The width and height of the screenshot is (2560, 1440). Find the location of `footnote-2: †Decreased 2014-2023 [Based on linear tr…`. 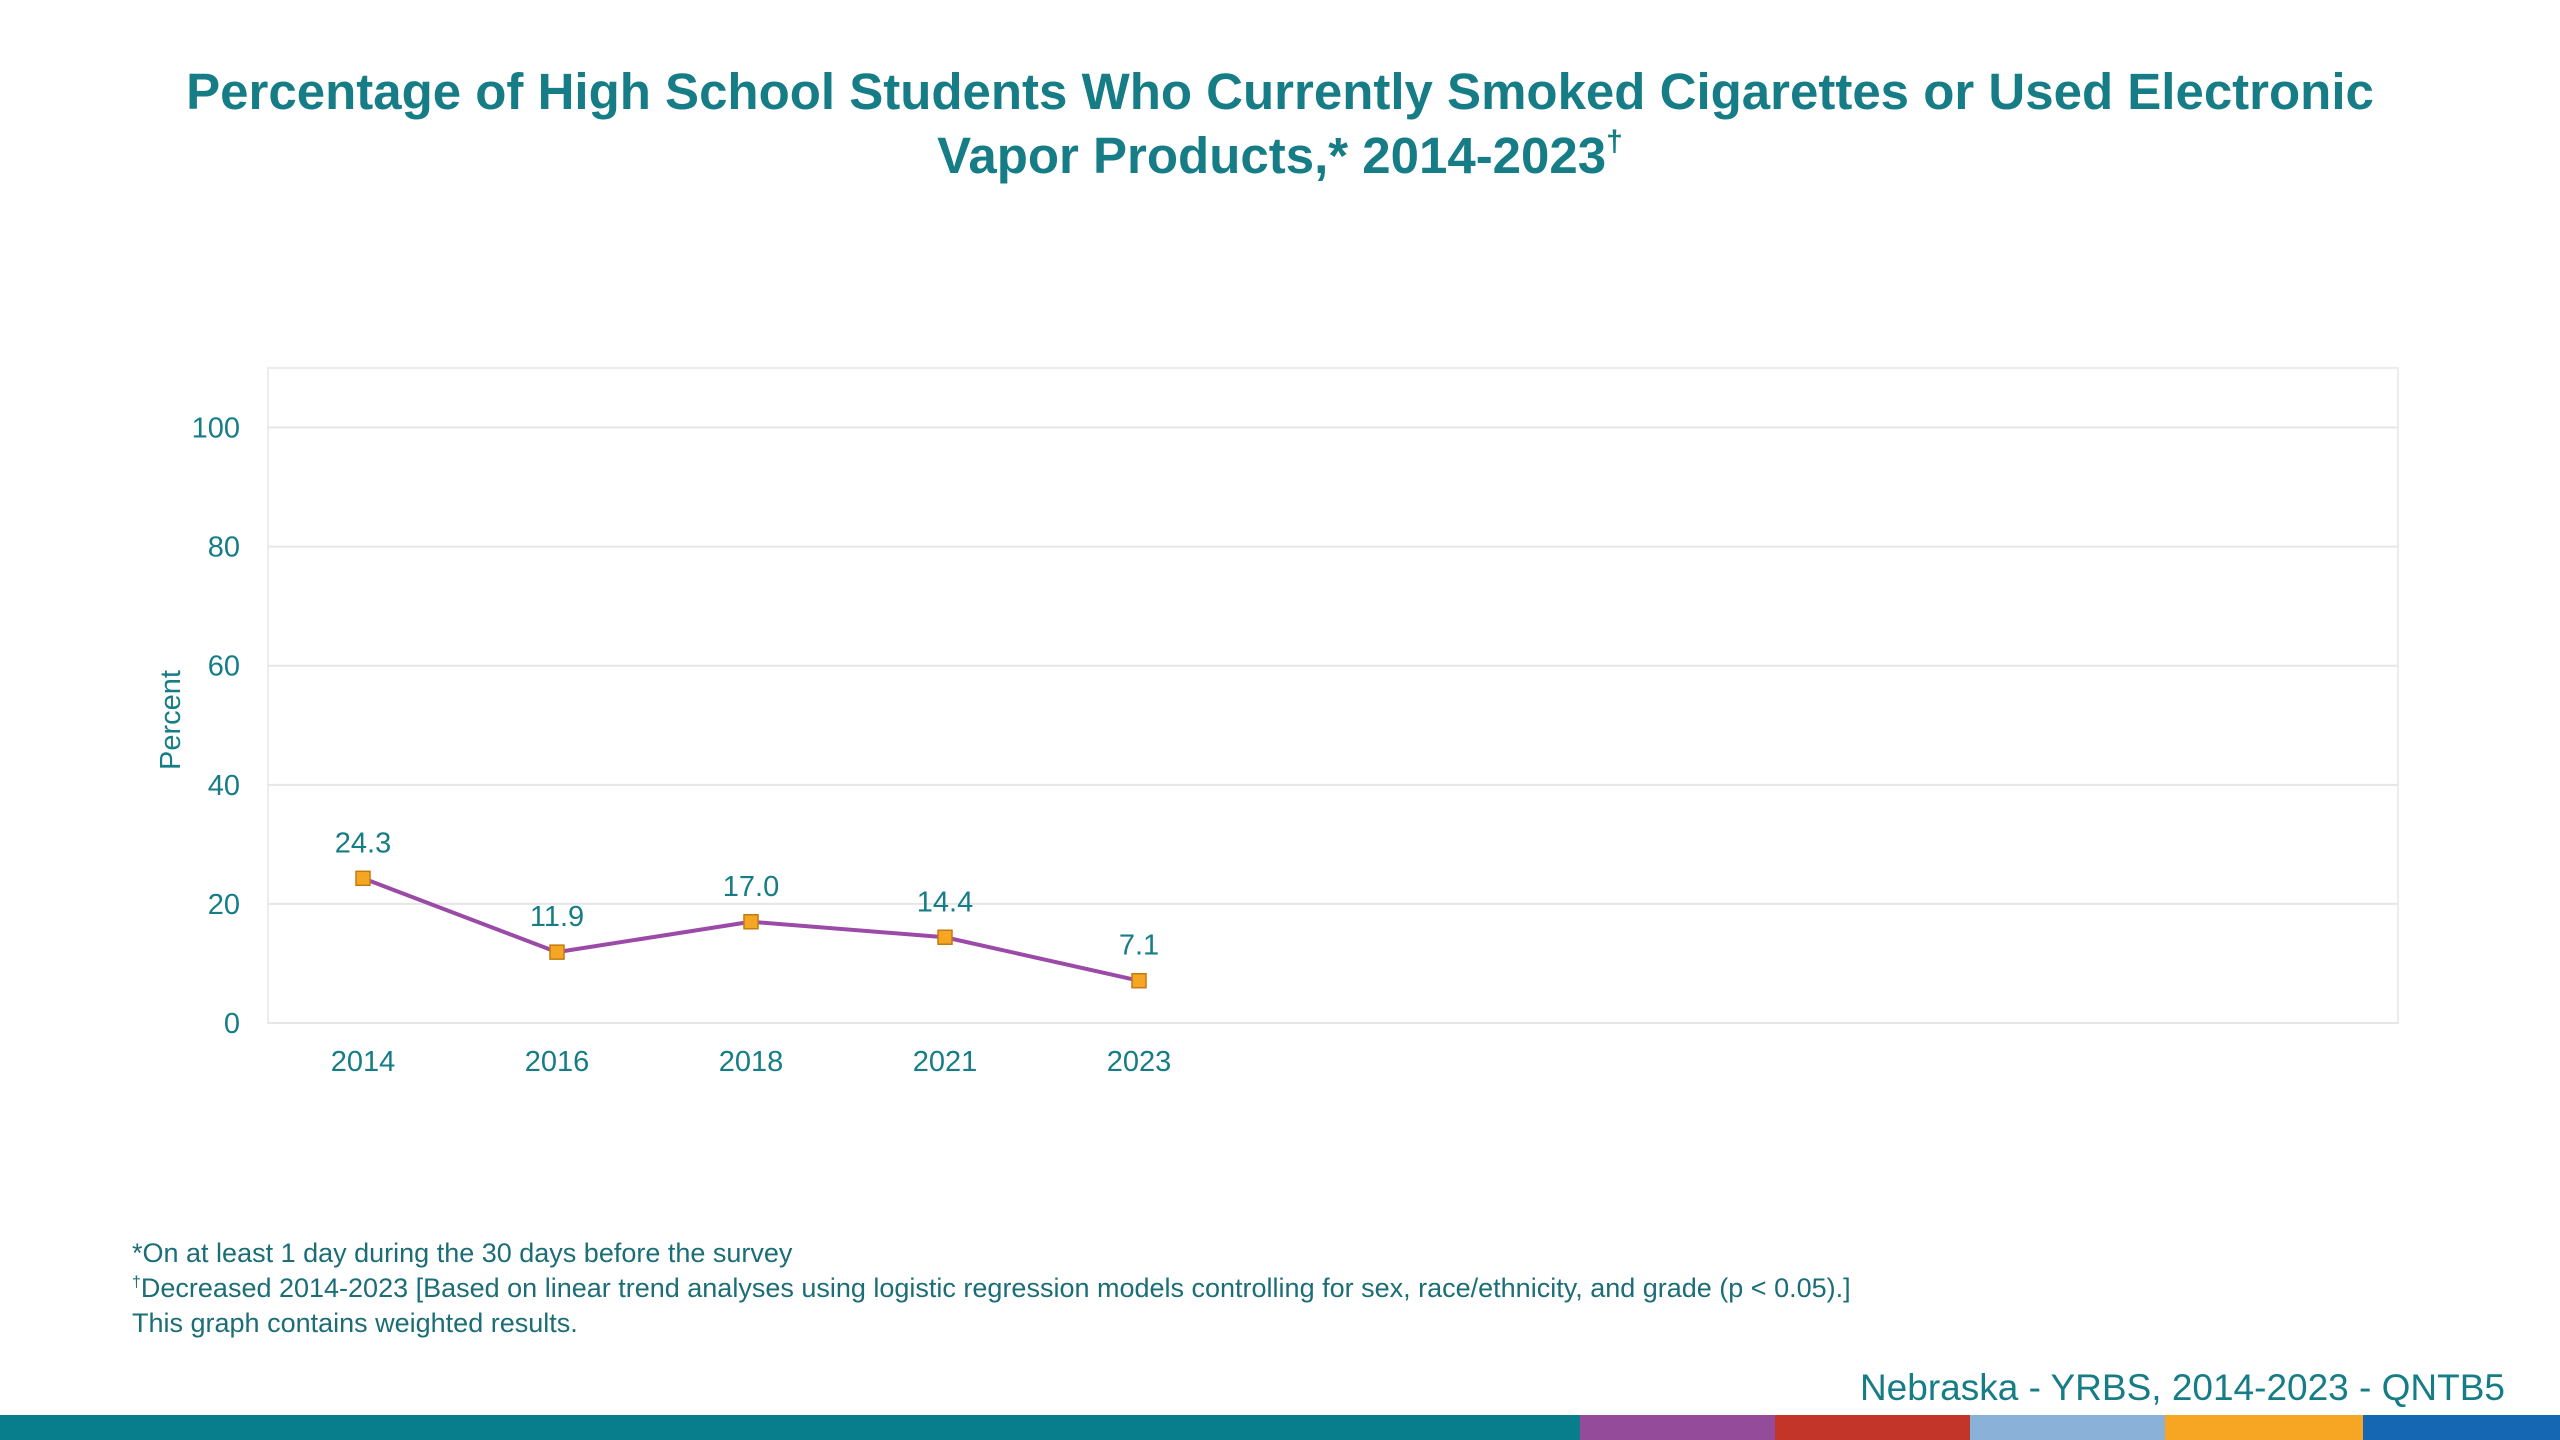

footnote-2: †Decreased 2014-2023 [Based on linear tr… is located at coordinates (991, 1288).